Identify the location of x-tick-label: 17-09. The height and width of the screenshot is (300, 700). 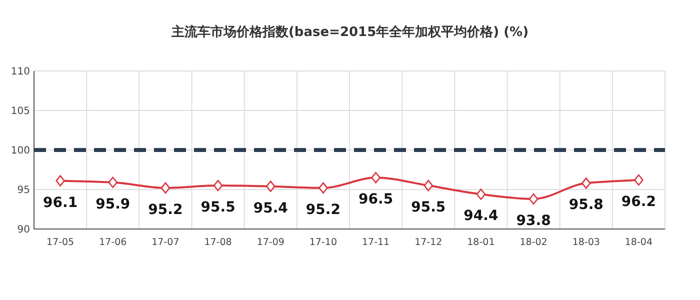
(270, 242).